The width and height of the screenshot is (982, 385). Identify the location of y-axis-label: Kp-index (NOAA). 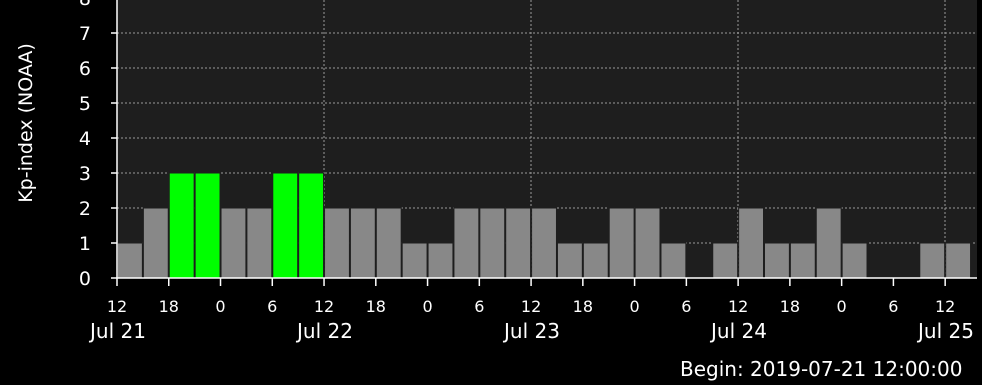
(26, 123).